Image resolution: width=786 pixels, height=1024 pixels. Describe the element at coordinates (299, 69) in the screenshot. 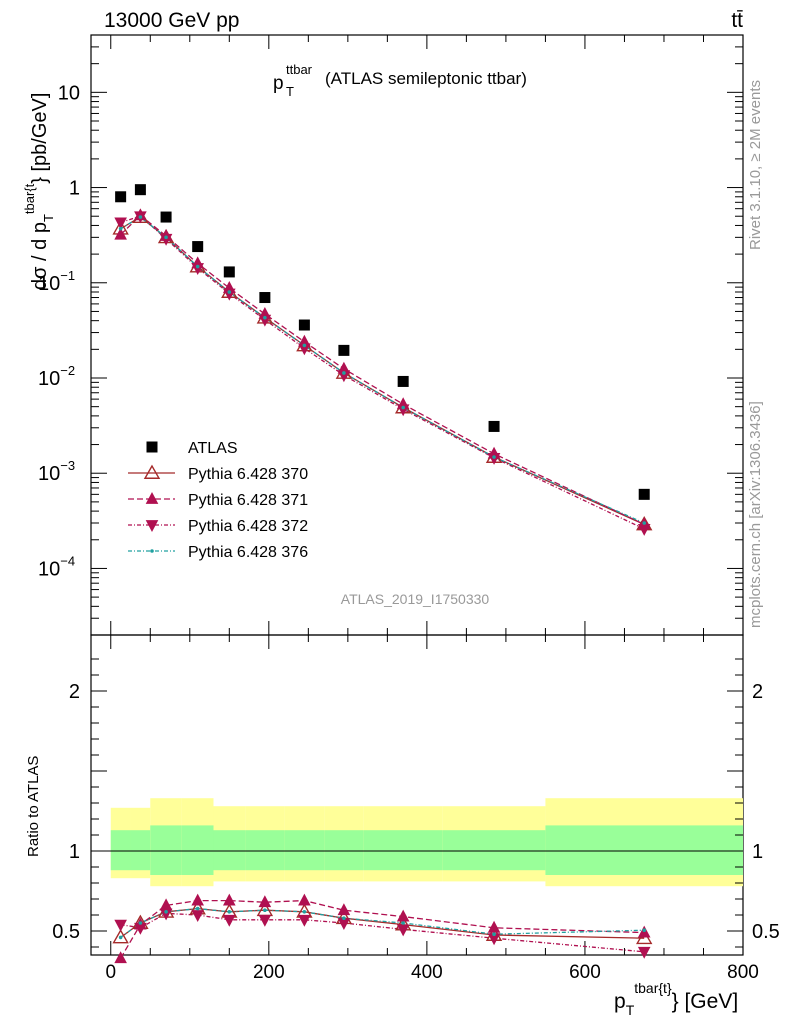

I see `chart-title-superscript: ttbar` at that location.